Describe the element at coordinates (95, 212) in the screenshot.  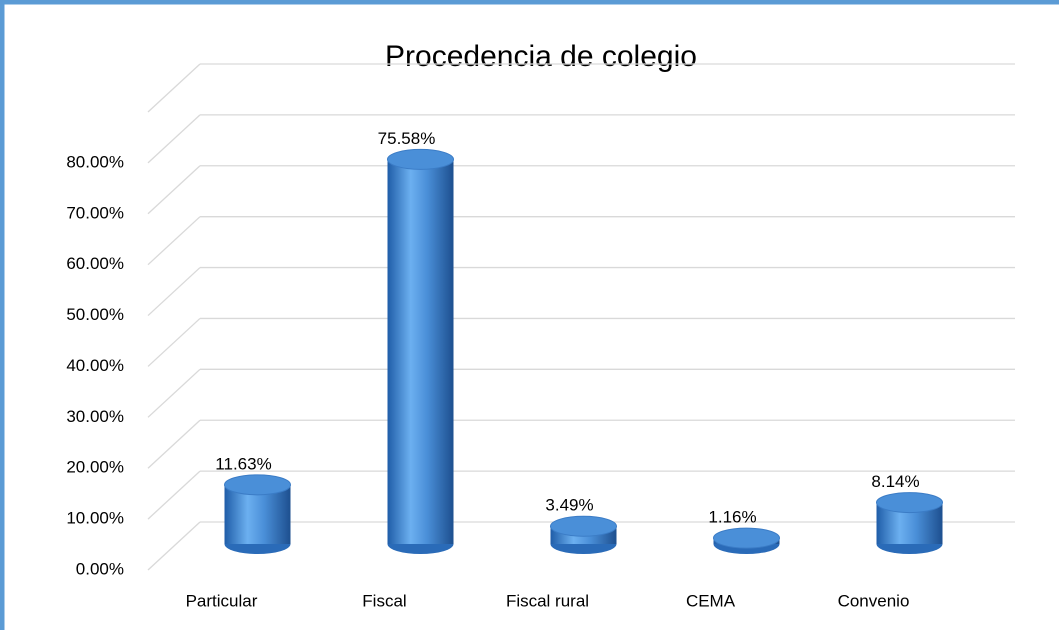
I see `y-tick-label: 70.00%` at that location.